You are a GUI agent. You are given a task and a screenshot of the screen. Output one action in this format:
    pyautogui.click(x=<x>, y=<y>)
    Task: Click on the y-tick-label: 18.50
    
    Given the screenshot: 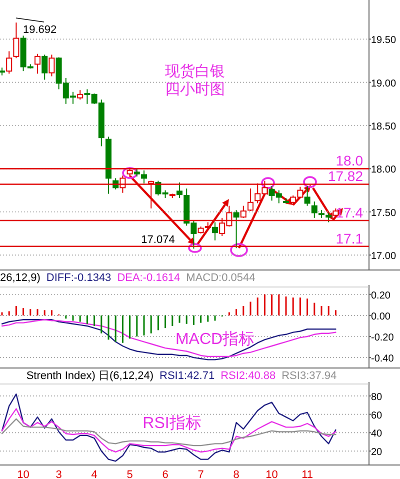 What is the action you would take?
    pyautogui.click(x=383, y=127)
    